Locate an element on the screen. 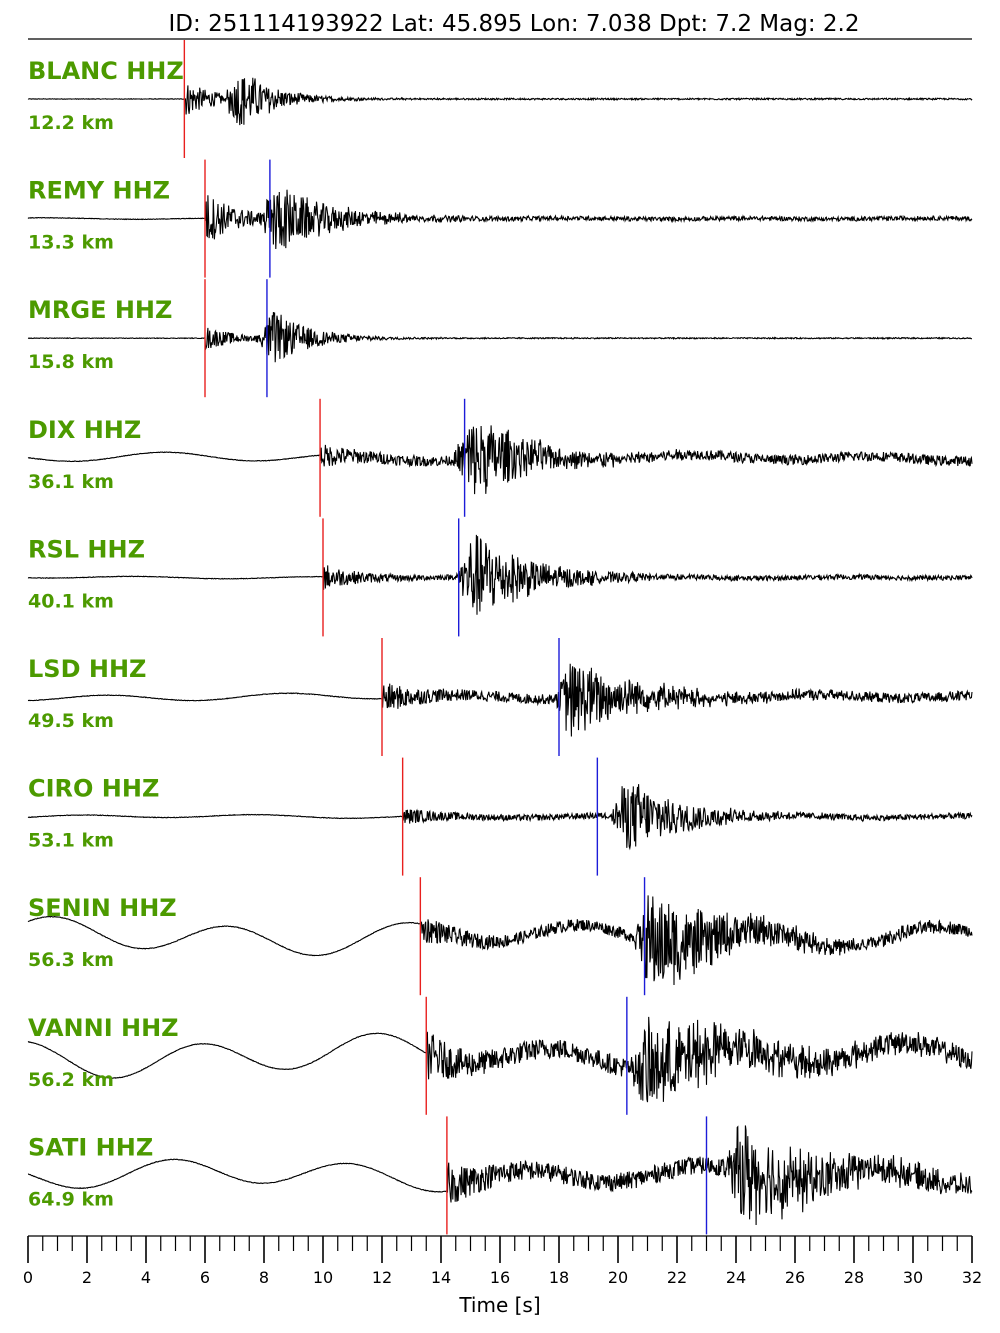 Image resolution: width=1000 pixels, height=1333 pixels. station-label: BLANC HHZ is located at coordinates (106, 71).